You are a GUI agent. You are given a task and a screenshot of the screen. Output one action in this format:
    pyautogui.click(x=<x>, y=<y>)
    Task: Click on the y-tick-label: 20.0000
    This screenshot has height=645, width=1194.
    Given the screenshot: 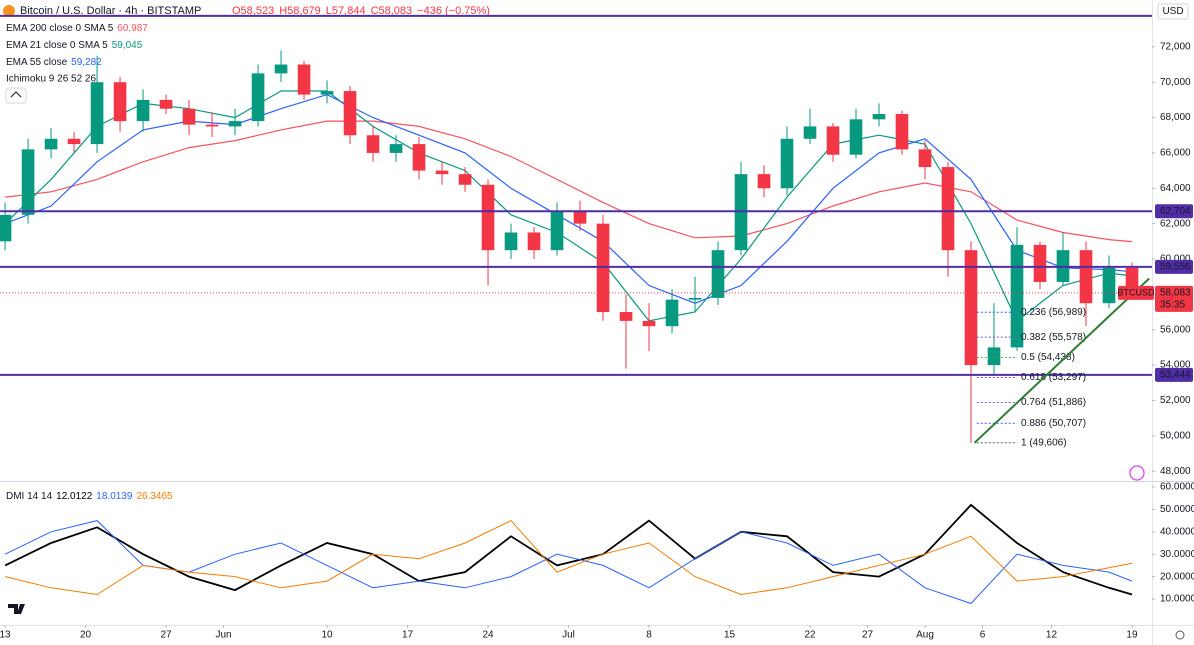 What is the action you would take?
    pyautogui.click(x=1177, y=576)
    